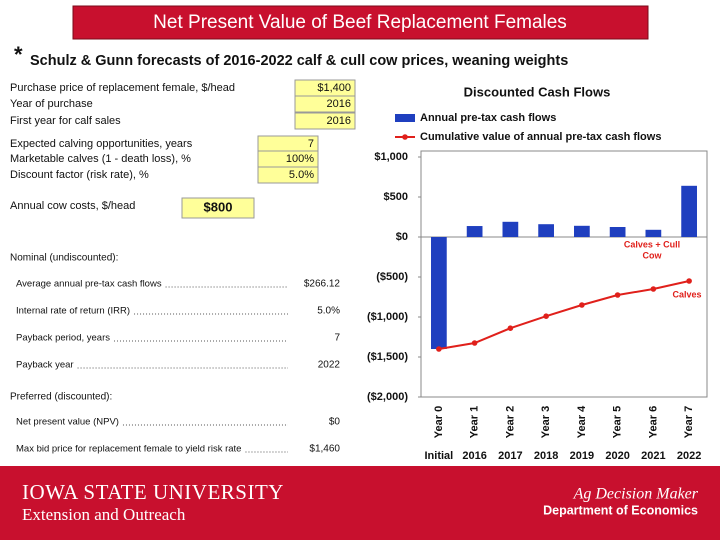 The image size is (720, 540). I want to click on input-label: Annual cow costs, $/head, so click(72, 206).